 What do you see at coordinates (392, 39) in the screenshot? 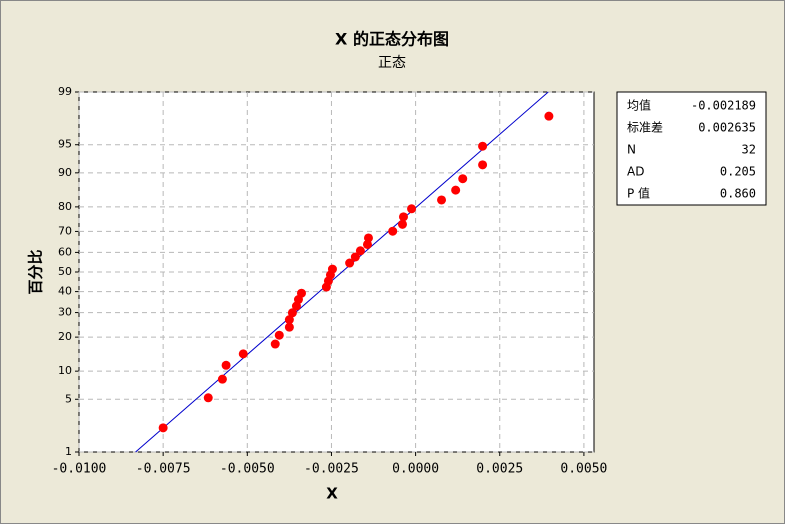
I see `chart-title: X 的正态分布图` at bounding box center [392, 39].